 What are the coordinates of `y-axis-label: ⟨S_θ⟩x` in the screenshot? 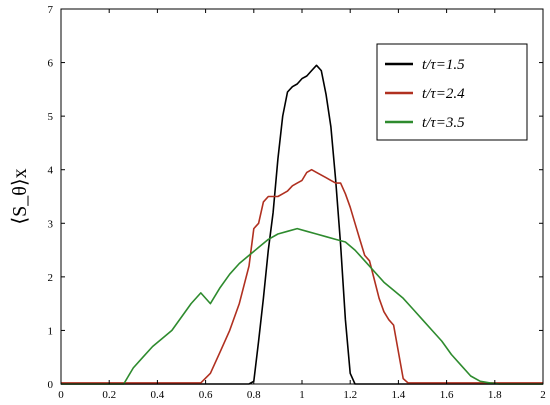 It's located at (20, 196).